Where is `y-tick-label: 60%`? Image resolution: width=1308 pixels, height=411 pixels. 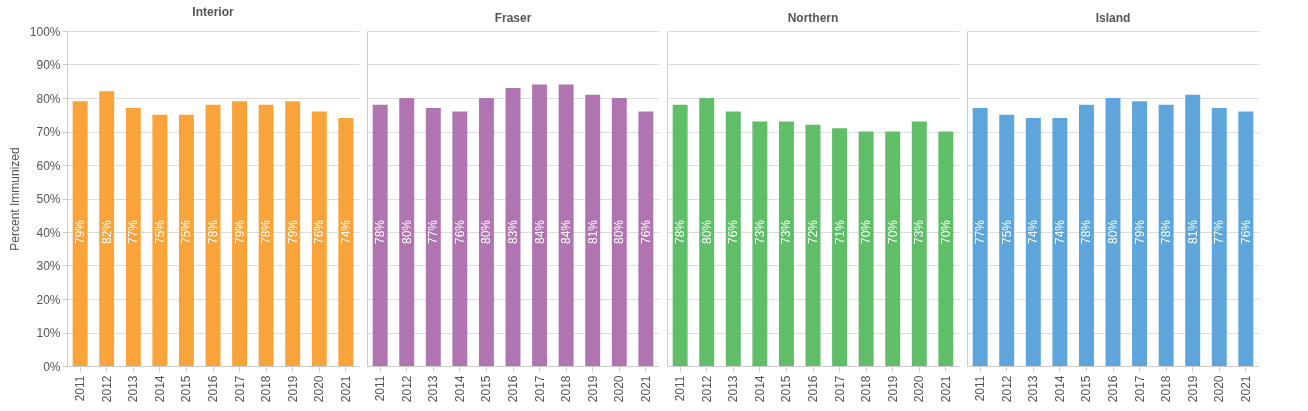 y-tick-label: 60% is located at coordinates (48, 165).